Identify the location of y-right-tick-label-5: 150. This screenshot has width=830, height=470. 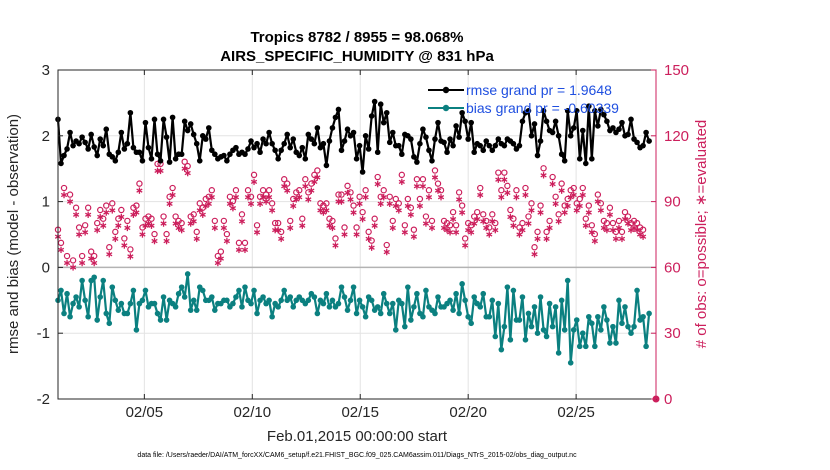
(676, 70).